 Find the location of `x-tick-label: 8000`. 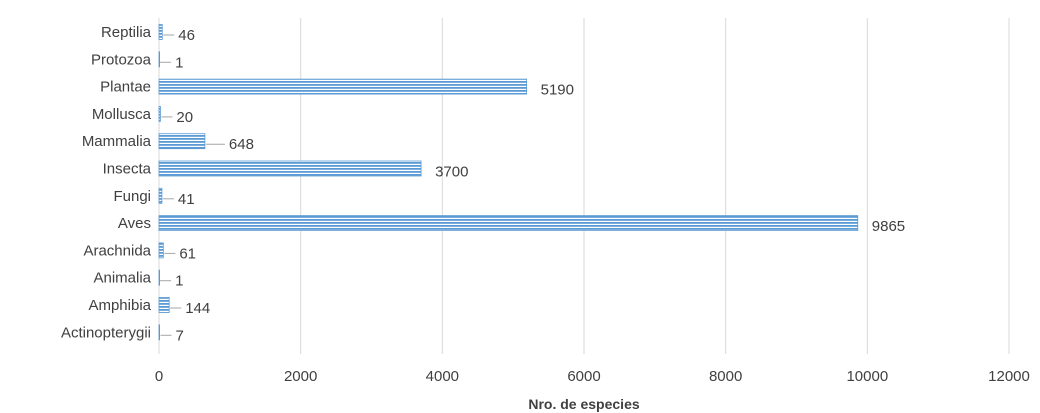

x-tick-label: 8000 is located at coordinates (725, 376).